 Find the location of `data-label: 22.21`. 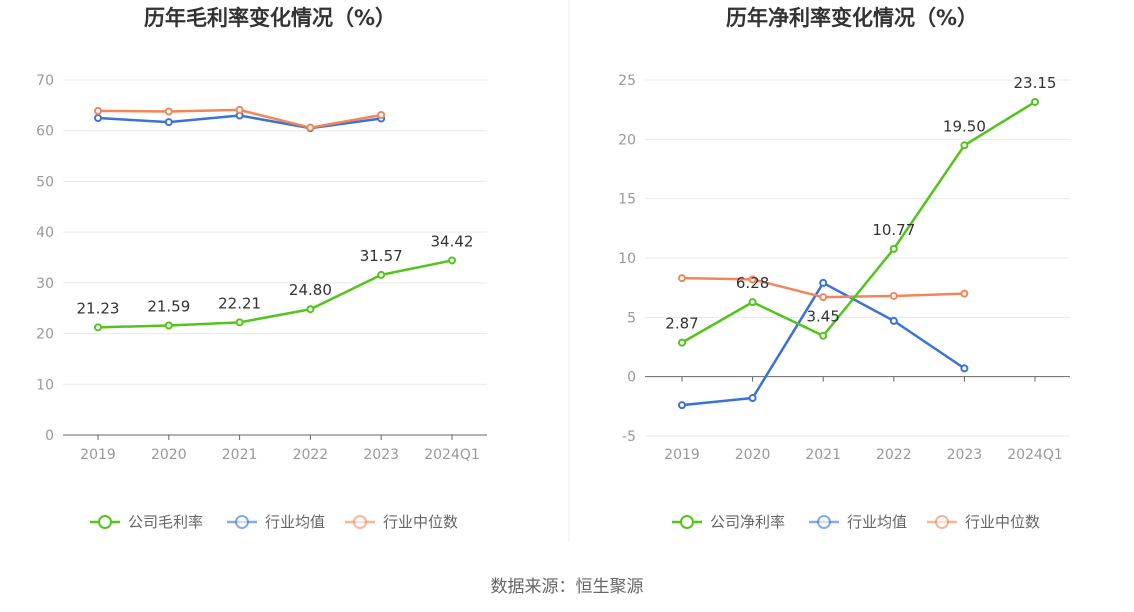

data-label: 22.21 is located at coordinates (239, 303).